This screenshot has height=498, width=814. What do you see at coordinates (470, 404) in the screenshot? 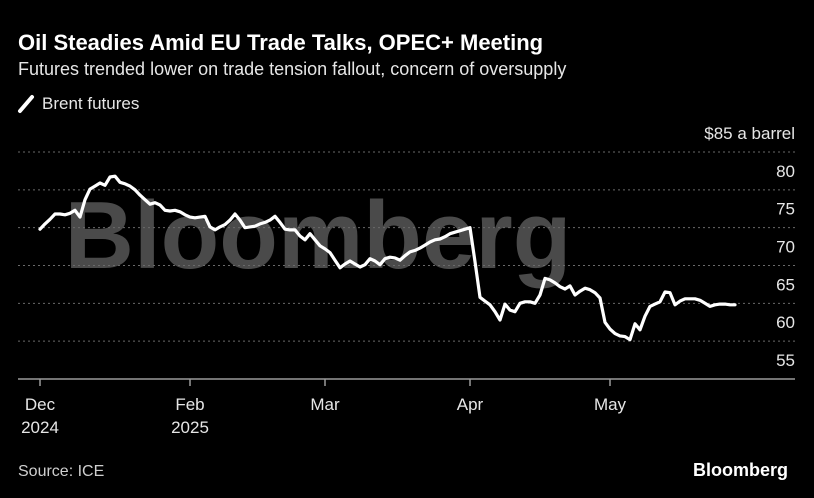
I see `x-tick-label: Apr` at bounding box center [470, 404].